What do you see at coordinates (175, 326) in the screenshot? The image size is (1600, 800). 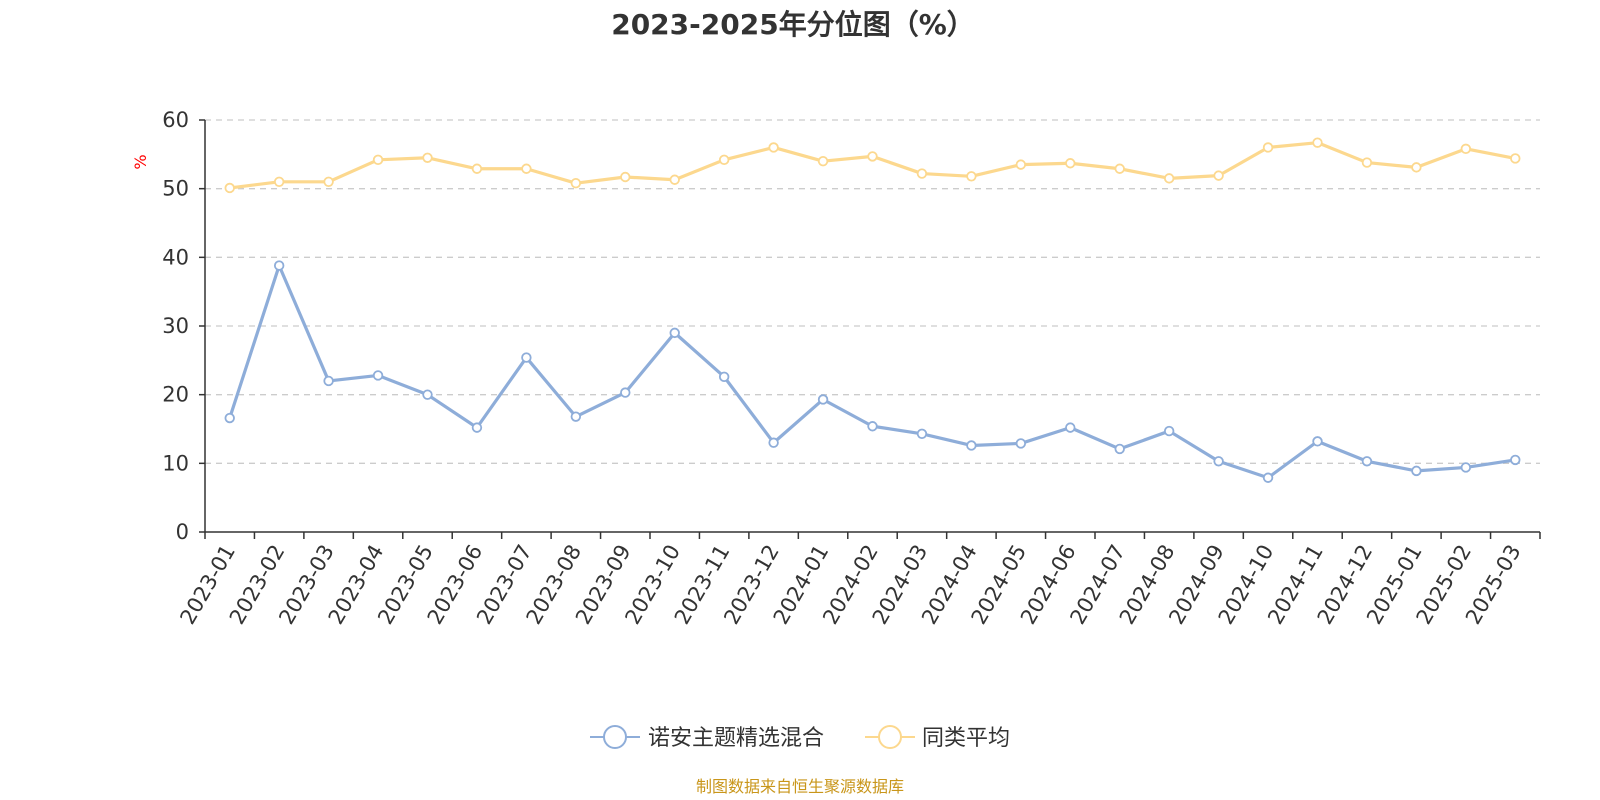 I see `y-tick-label: 30` at bounding box center [175, 326].